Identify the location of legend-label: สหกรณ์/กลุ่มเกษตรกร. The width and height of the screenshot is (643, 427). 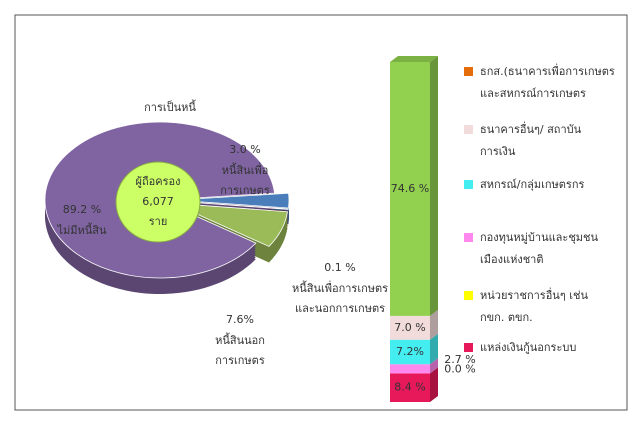
(532, 184).